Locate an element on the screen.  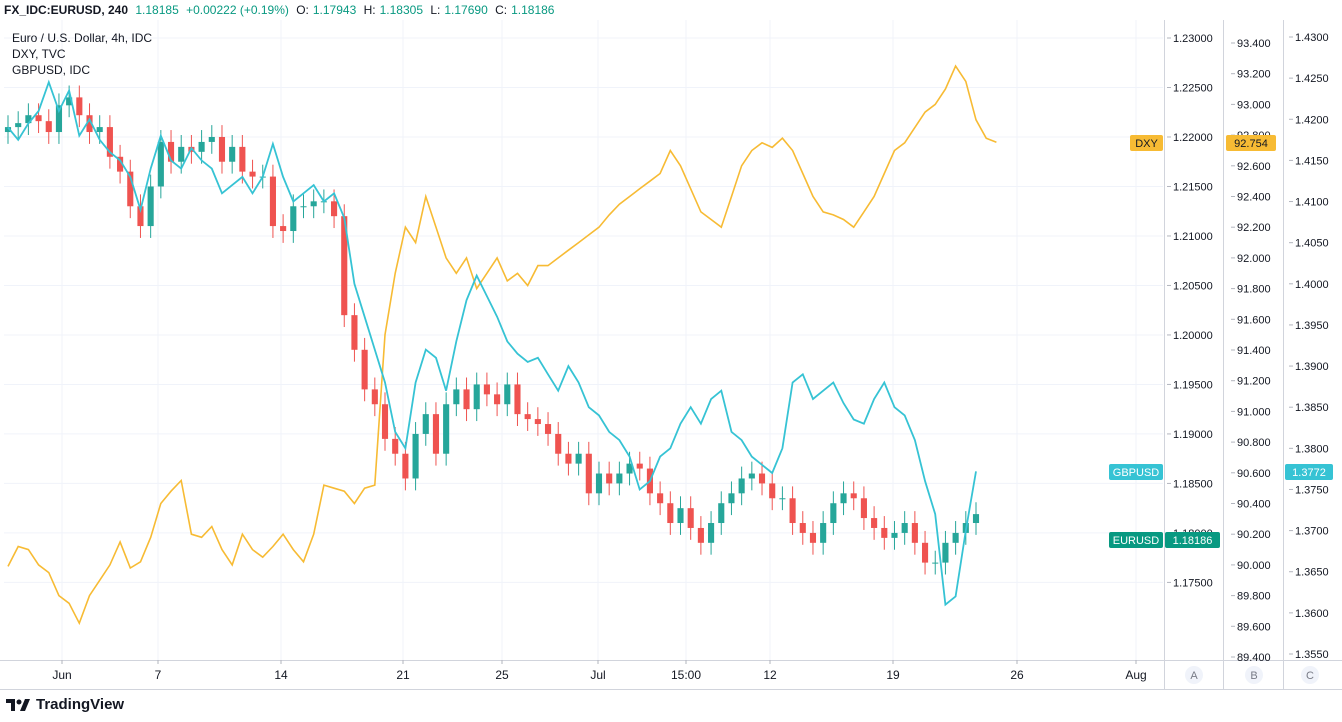
symbol-title: FX_IDC:EURUSD, 240 is located at coordinates (66, 10).